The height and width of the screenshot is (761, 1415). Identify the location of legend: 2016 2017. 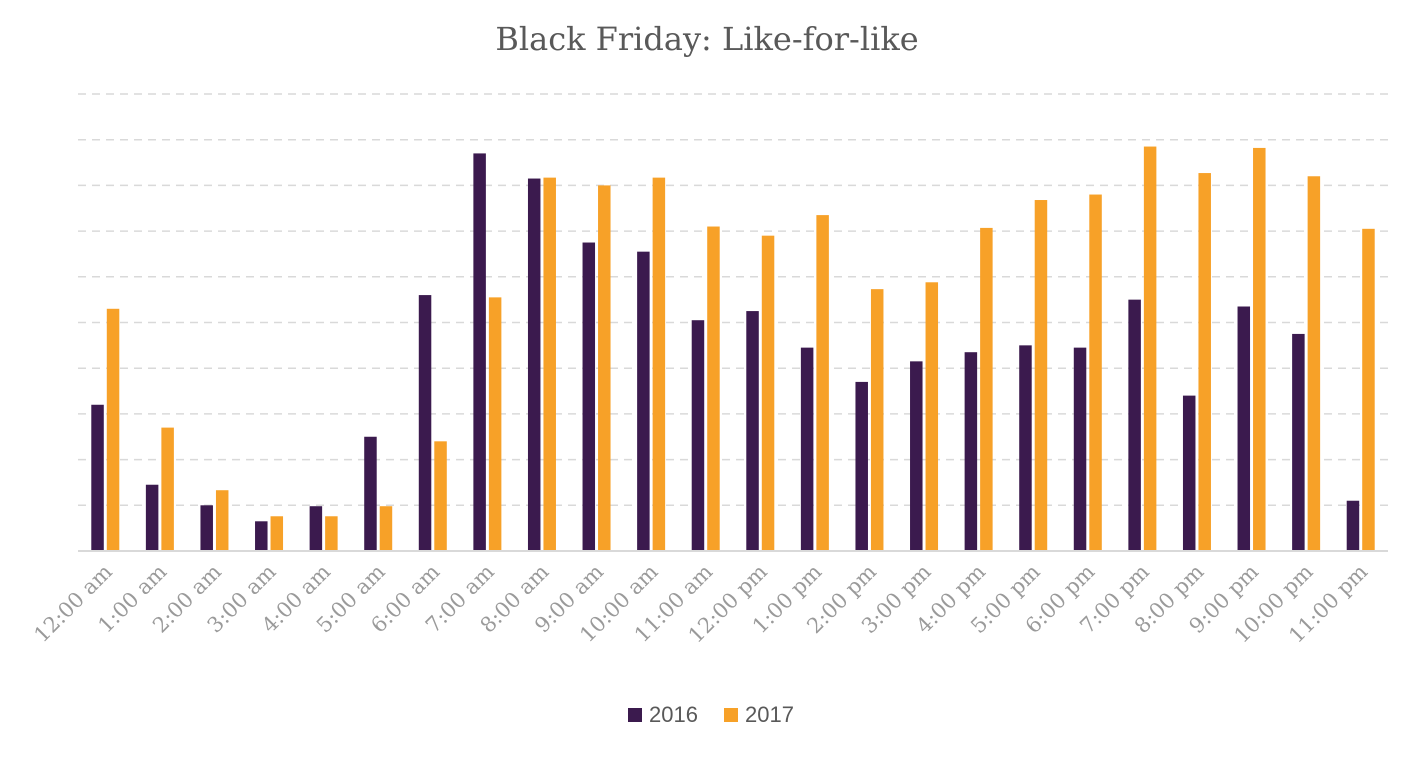
(711, 714).